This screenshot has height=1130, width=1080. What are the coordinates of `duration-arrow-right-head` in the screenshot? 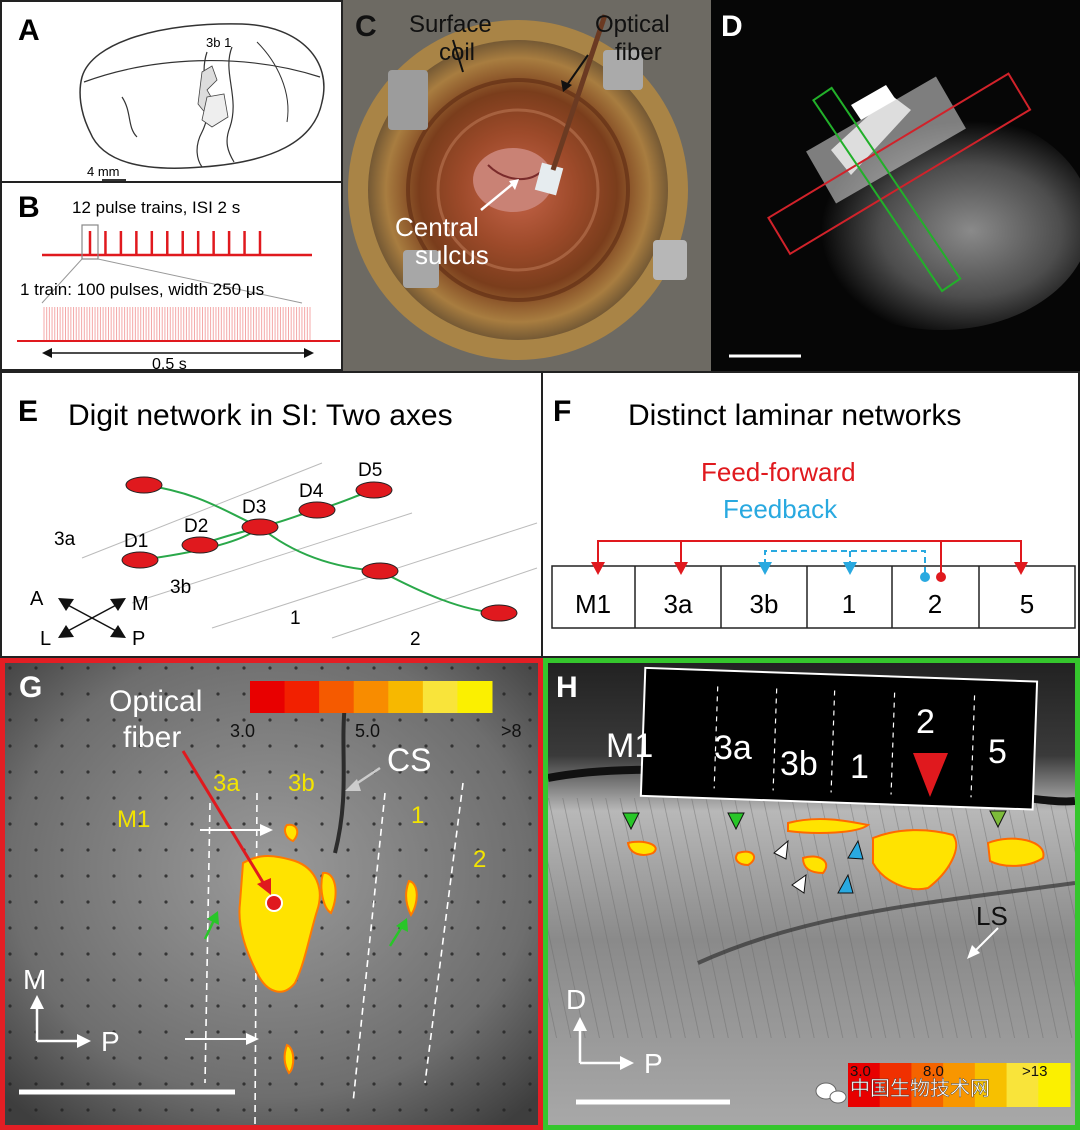 It's located at (309, 353).